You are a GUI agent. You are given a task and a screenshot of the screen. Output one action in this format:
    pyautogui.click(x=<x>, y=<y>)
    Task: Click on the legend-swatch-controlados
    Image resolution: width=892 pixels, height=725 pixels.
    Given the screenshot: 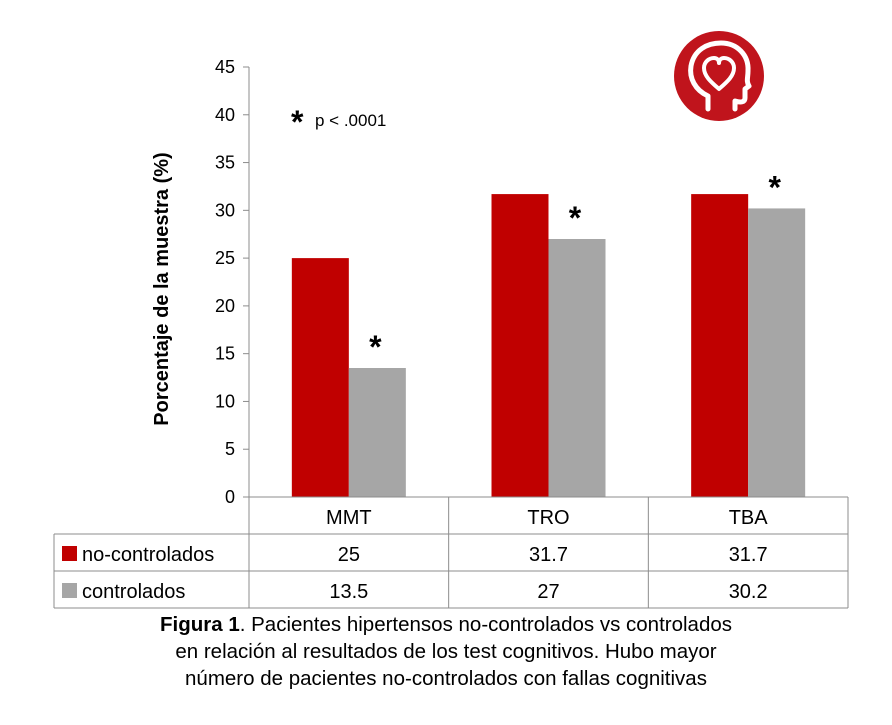 What is the action you would take?
    pyautogui.click(x=69, y=590)
    